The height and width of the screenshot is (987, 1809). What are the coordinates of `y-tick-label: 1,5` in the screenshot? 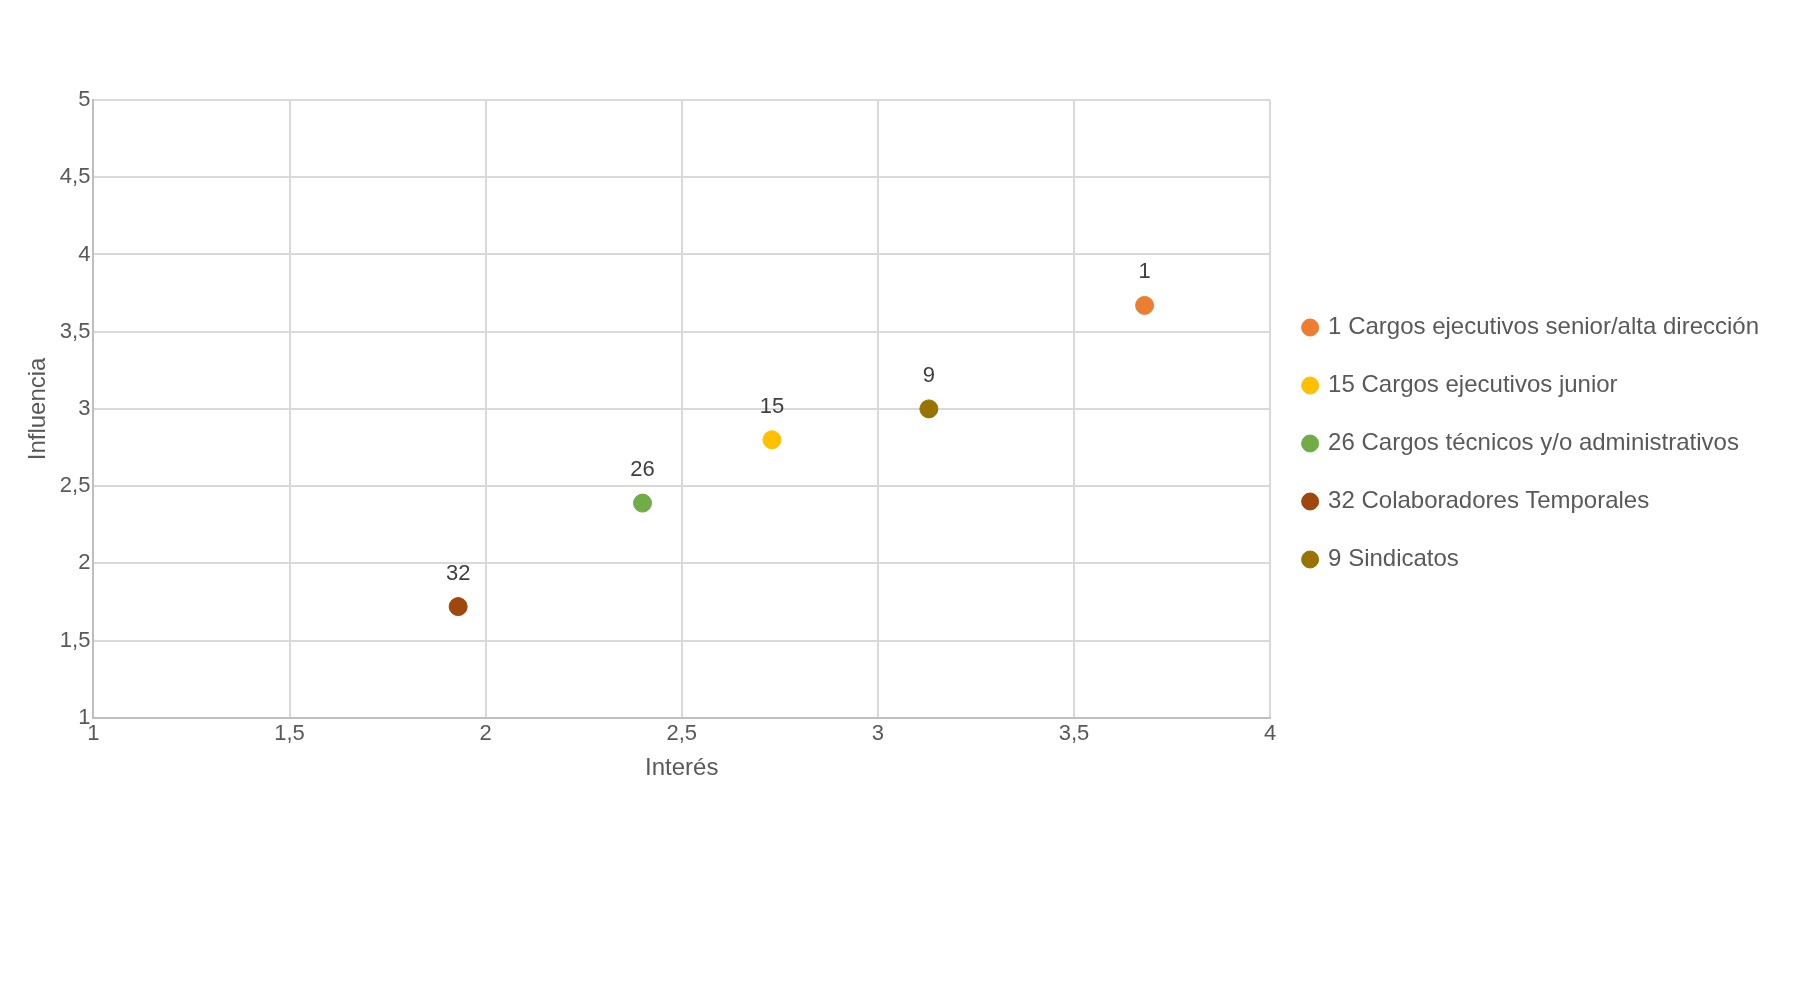 It's located at (75, 639).